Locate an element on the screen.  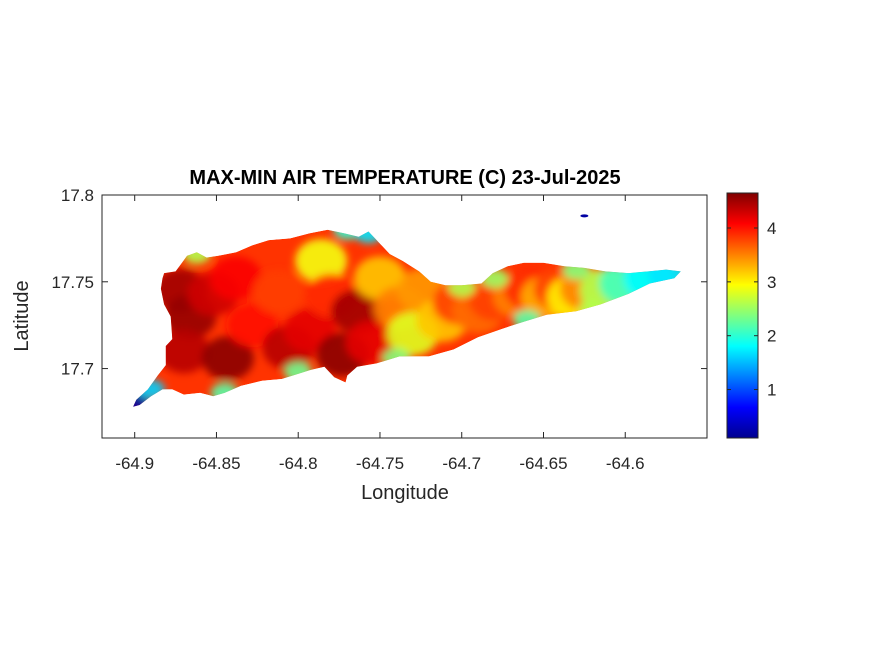
x-tick-label: -64.85 is located at coordinates (216, 463).